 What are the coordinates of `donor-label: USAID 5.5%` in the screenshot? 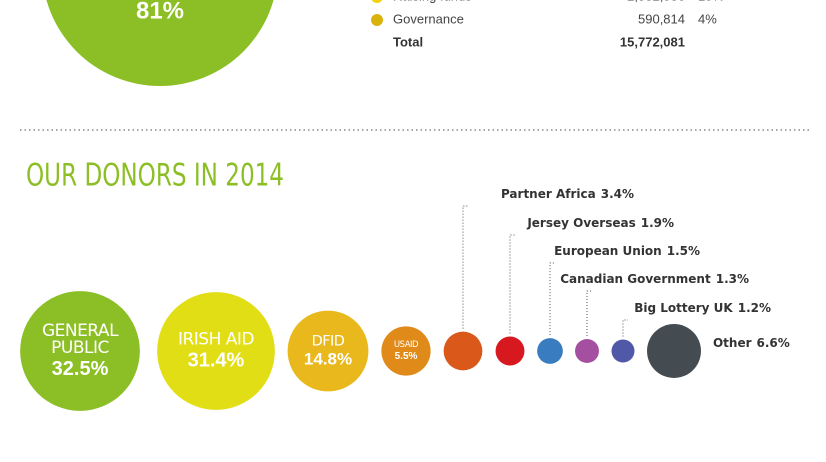 It's located at (405, 351).